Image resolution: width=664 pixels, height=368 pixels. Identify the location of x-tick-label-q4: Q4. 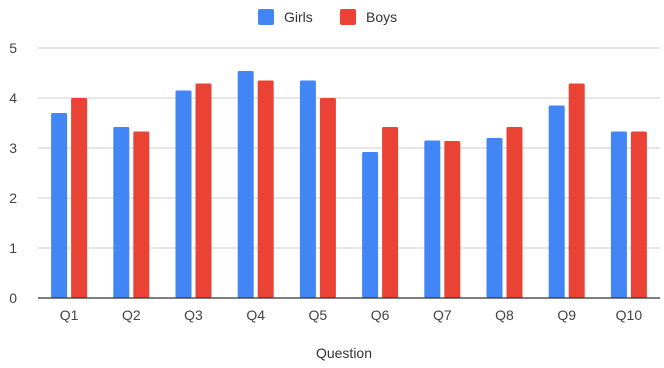
(255, 315).